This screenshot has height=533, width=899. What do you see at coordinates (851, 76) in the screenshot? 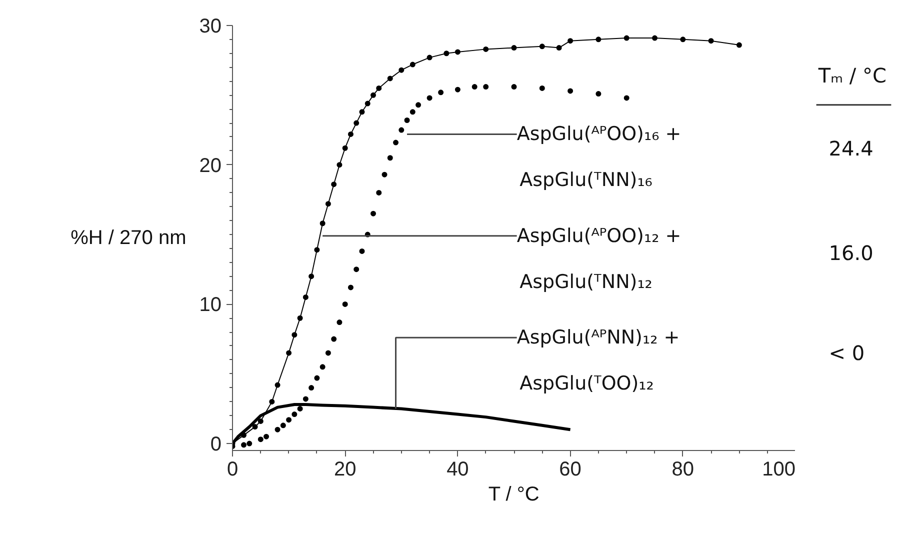
I see `text: Tₘ / °C` at bounding box center [851, 76].